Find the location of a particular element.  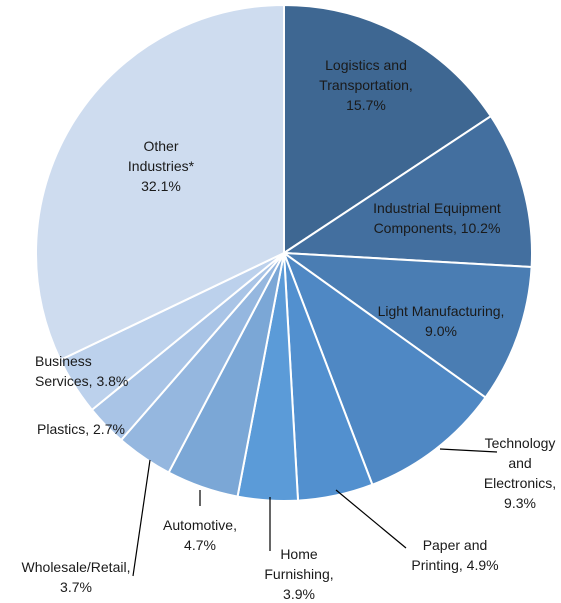

pie-slice-technology-and-electronics is located at coordinates (384, 368).